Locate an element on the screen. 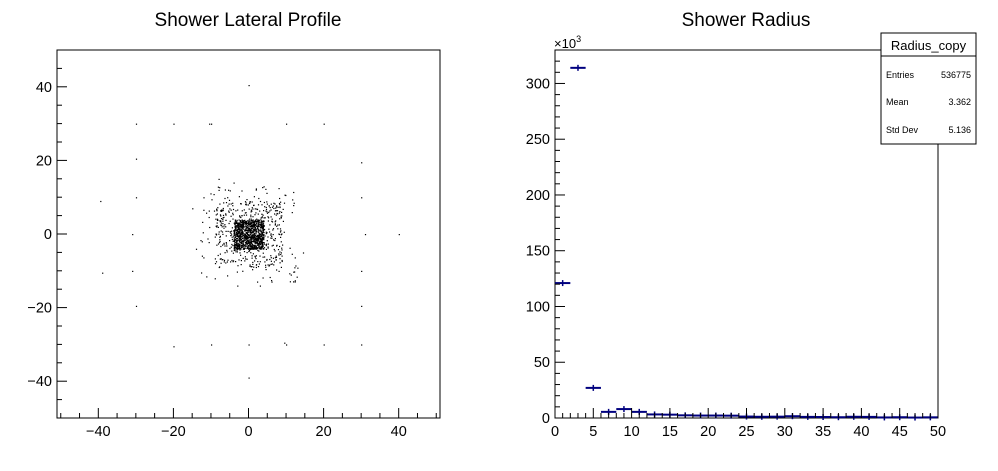 The height and width of the screenshot is (471, 998). y-tick-label: 0 is located at coordinates (48, 235).